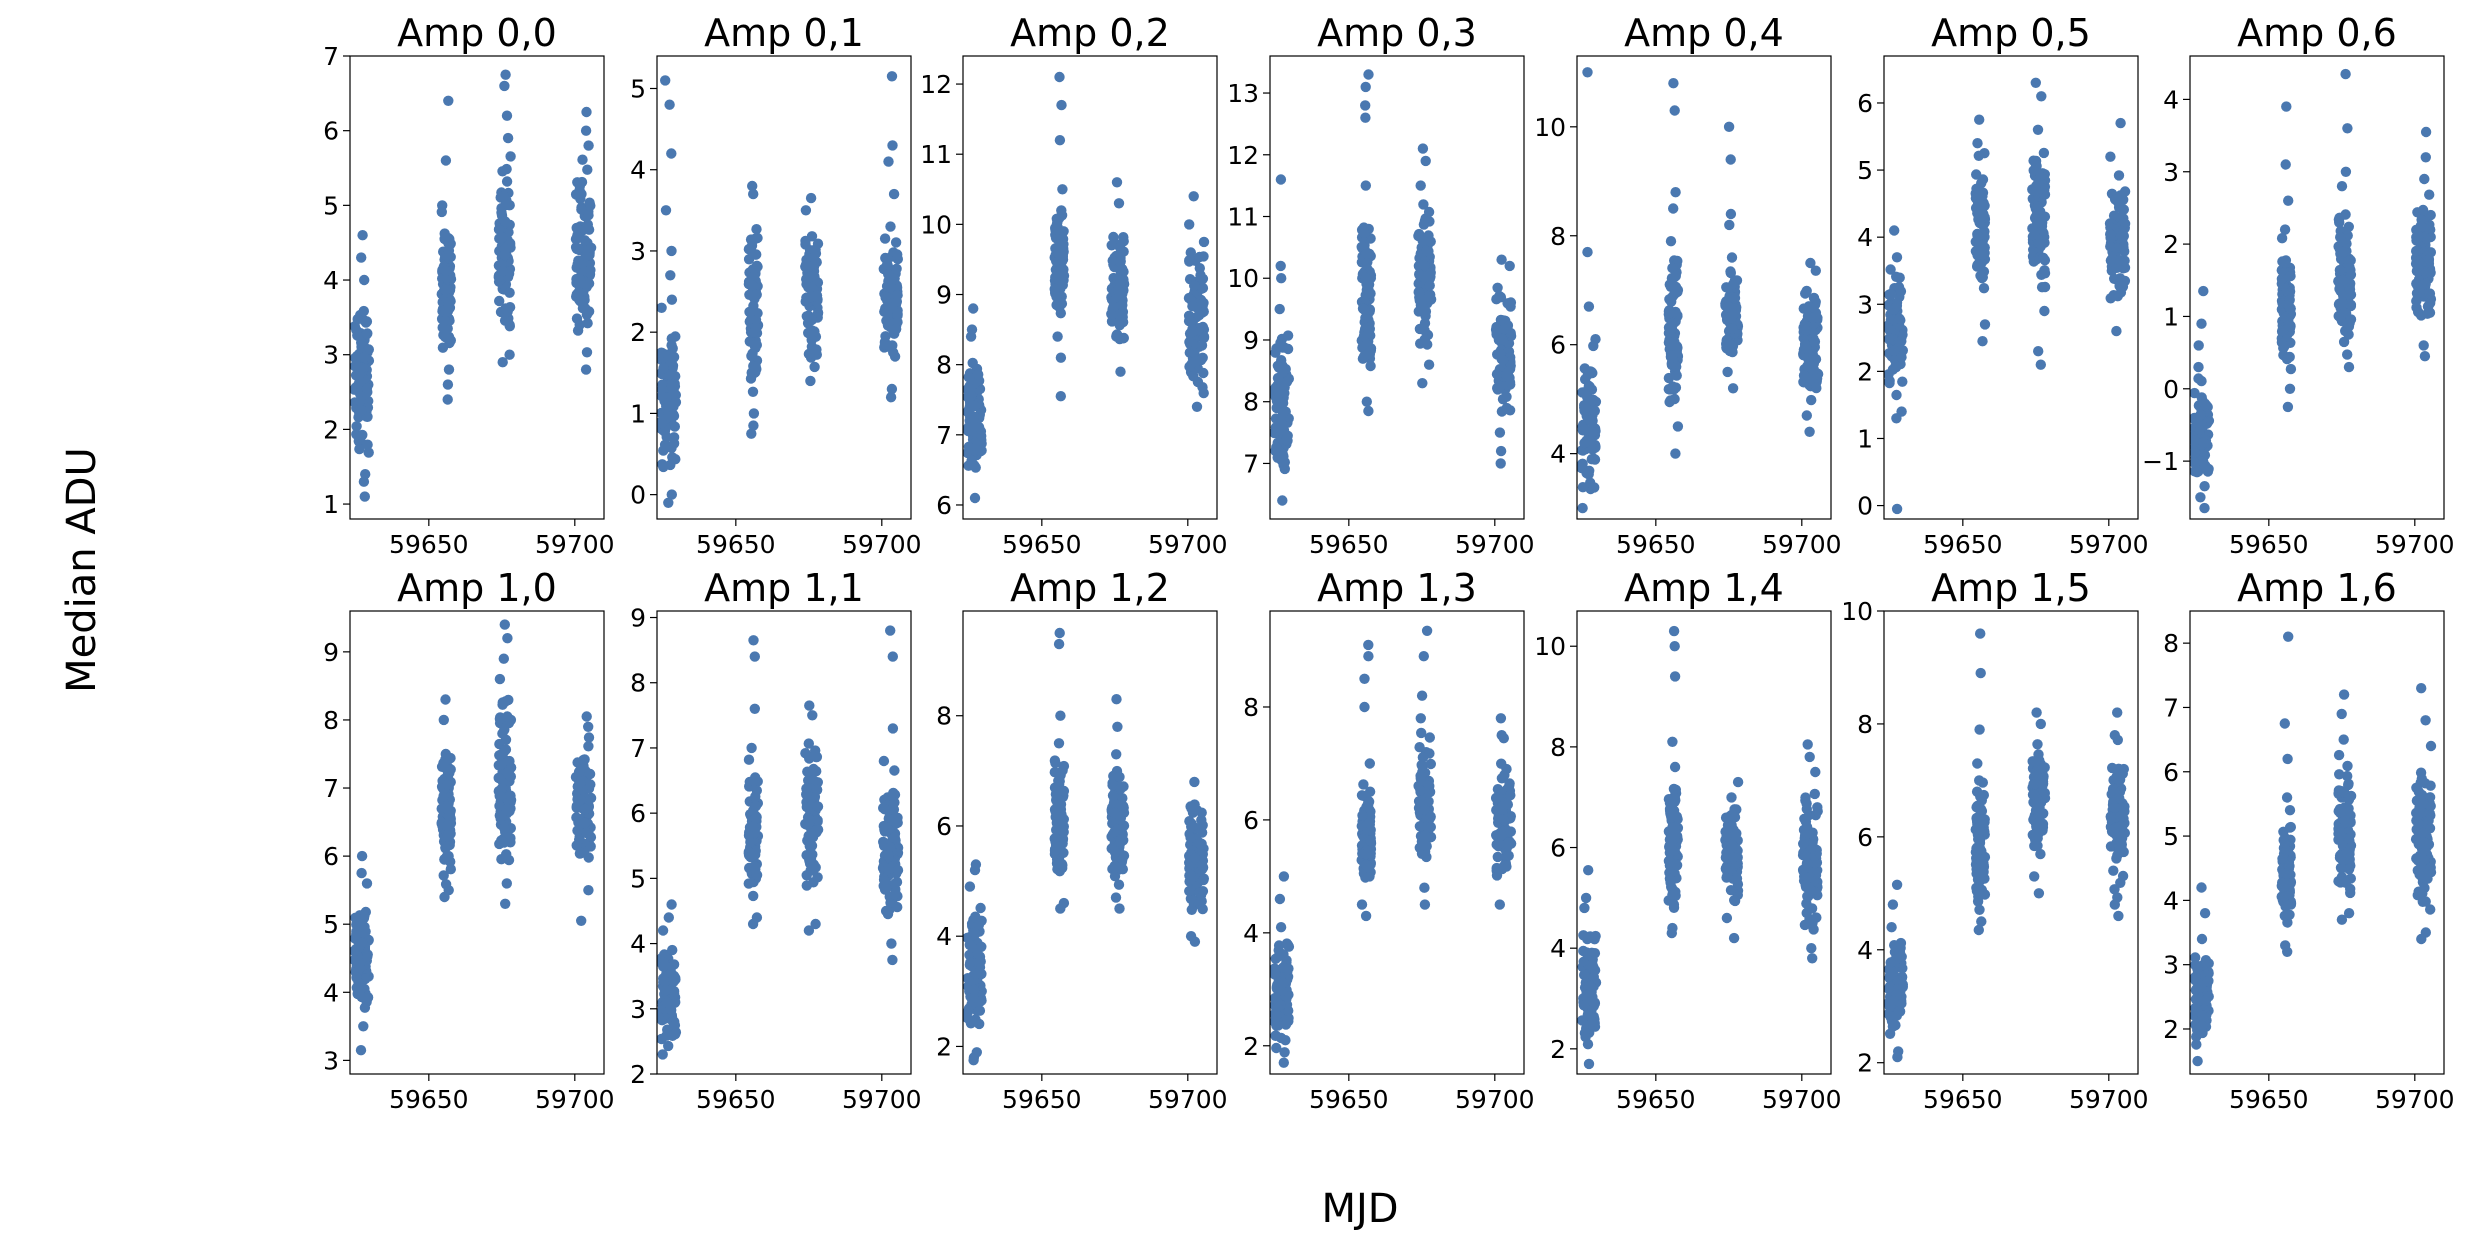  Describe the element at coordinates (1704, 33) in the screenshot. I see `panel-title: Amp 0,4` at that location.